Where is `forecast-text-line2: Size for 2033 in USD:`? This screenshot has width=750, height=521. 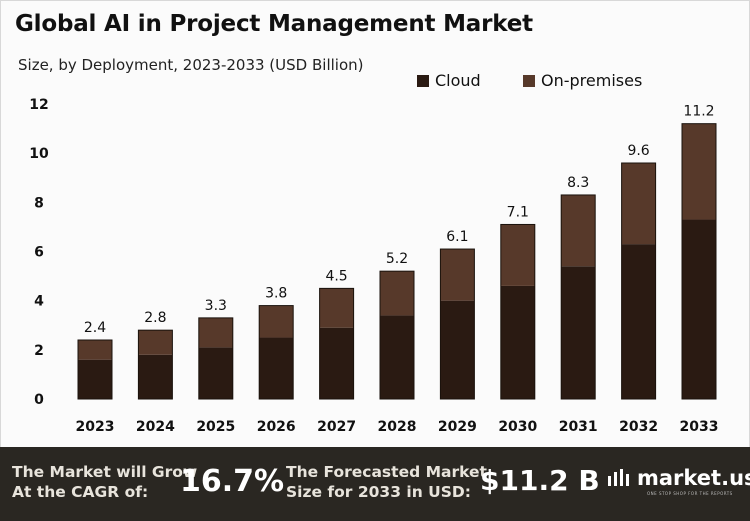 forecast-text-line2: Size for 2033 in USD: is located at coordinates (378, 492).